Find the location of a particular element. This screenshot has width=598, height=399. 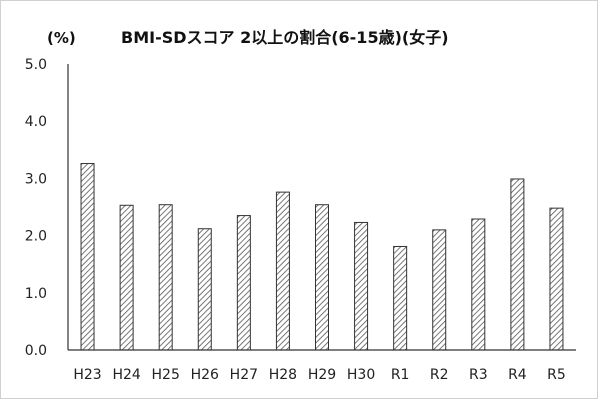

bar-R4 is located at coordinates (517, 264).